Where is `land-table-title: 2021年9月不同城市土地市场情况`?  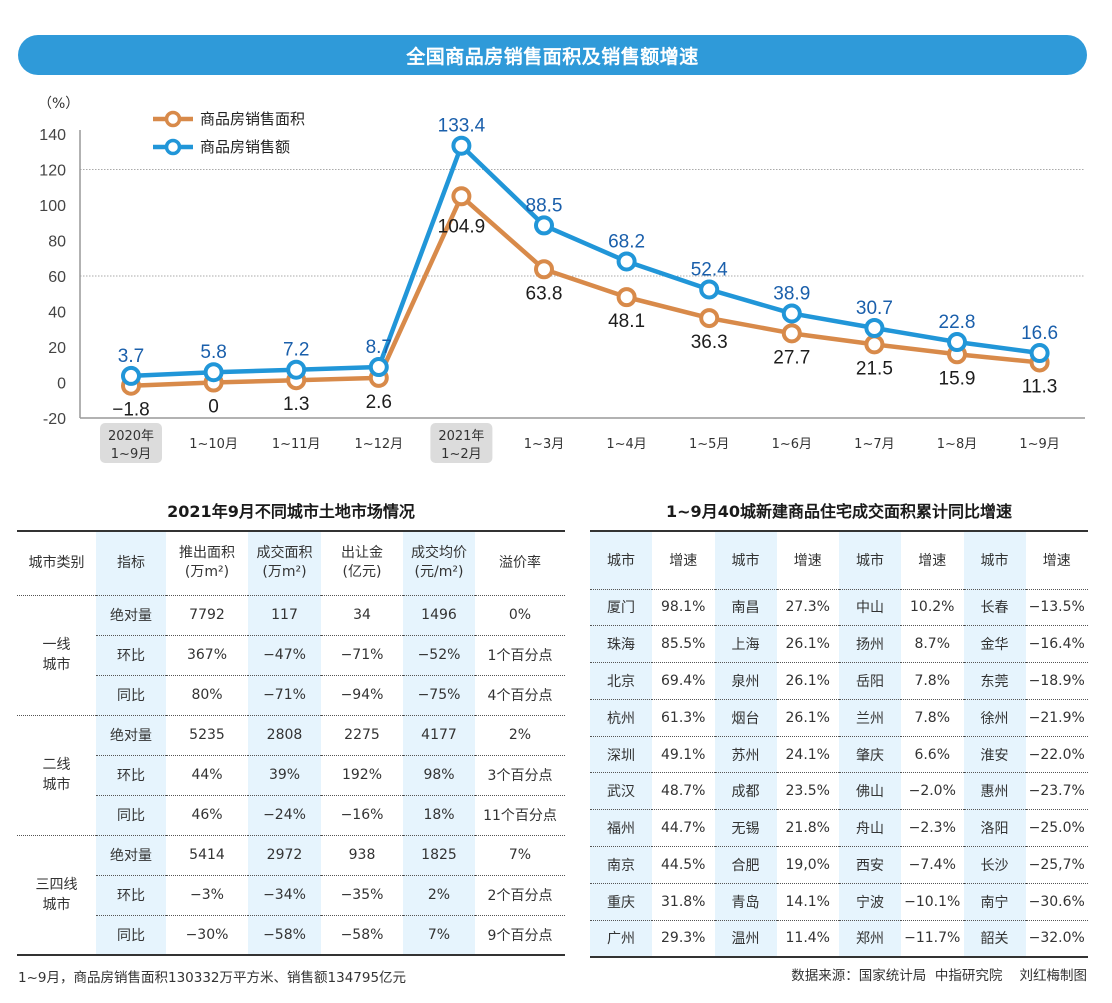
land-table-title: 2021年9月不同城市土地市场情况 is located at coordinates (291, 511).